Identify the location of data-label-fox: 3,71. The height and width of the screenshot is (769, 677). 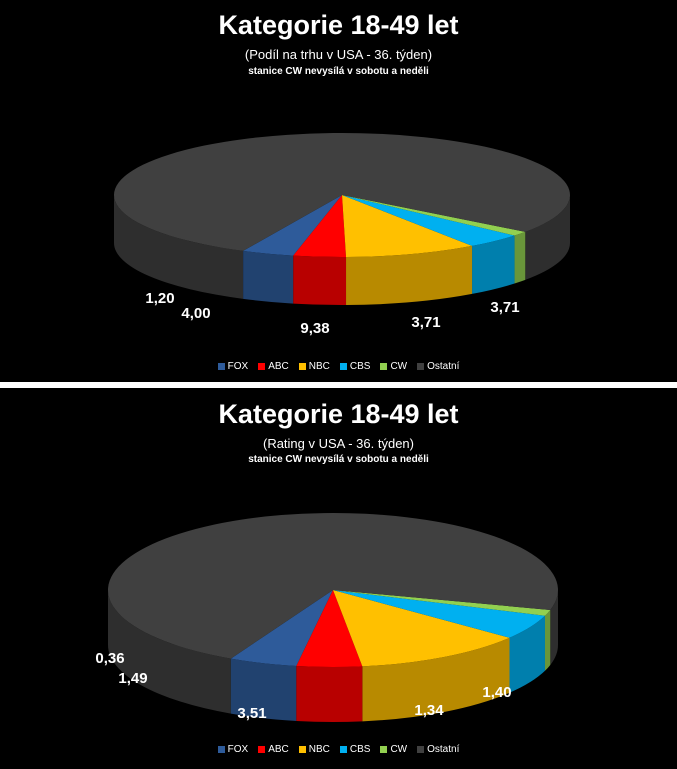
(504, 307).